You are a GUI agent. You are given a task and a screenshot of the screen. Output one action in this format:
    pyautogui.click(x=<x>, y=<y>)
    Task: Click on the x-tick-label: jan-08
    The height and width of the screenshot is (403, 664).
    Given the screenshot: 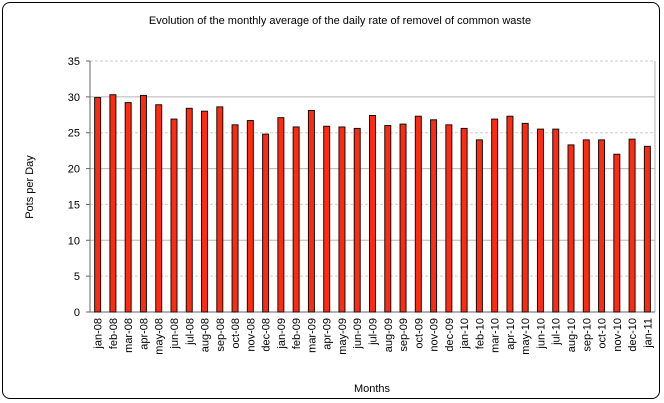 What is the action you would take?
    pyautogui.click(x=99, y=334)
    